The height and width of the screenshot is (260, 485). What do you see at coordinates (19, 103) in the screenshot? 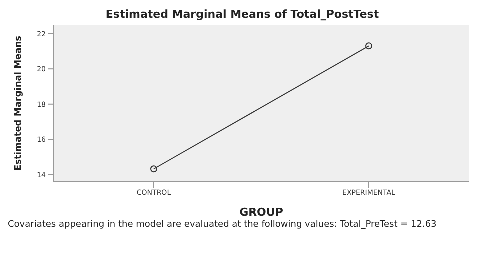
I see `y-axis-title: Estimated Marginal Means` at bounding box center [19, 103].